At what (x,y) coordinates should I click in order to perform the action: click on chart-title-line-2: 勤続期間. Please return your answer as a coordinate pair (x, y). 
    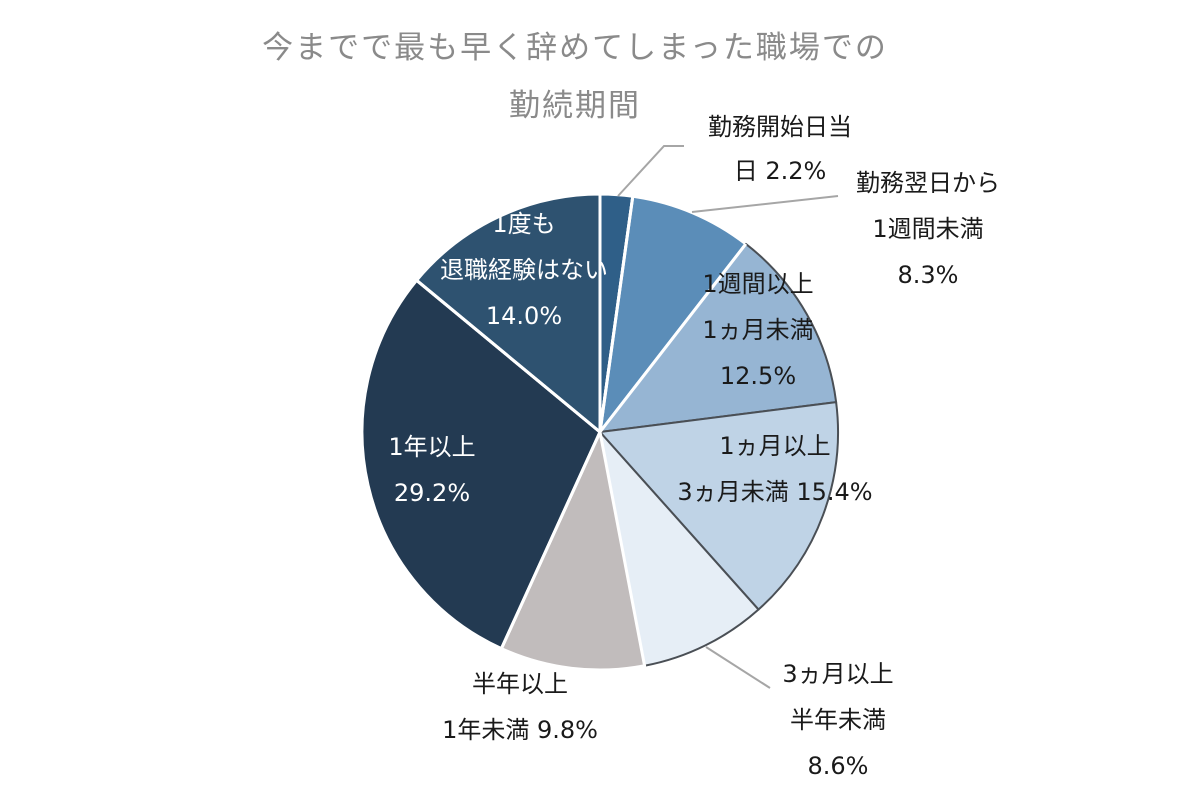
    Looking at the image, I should click on (575, 106).